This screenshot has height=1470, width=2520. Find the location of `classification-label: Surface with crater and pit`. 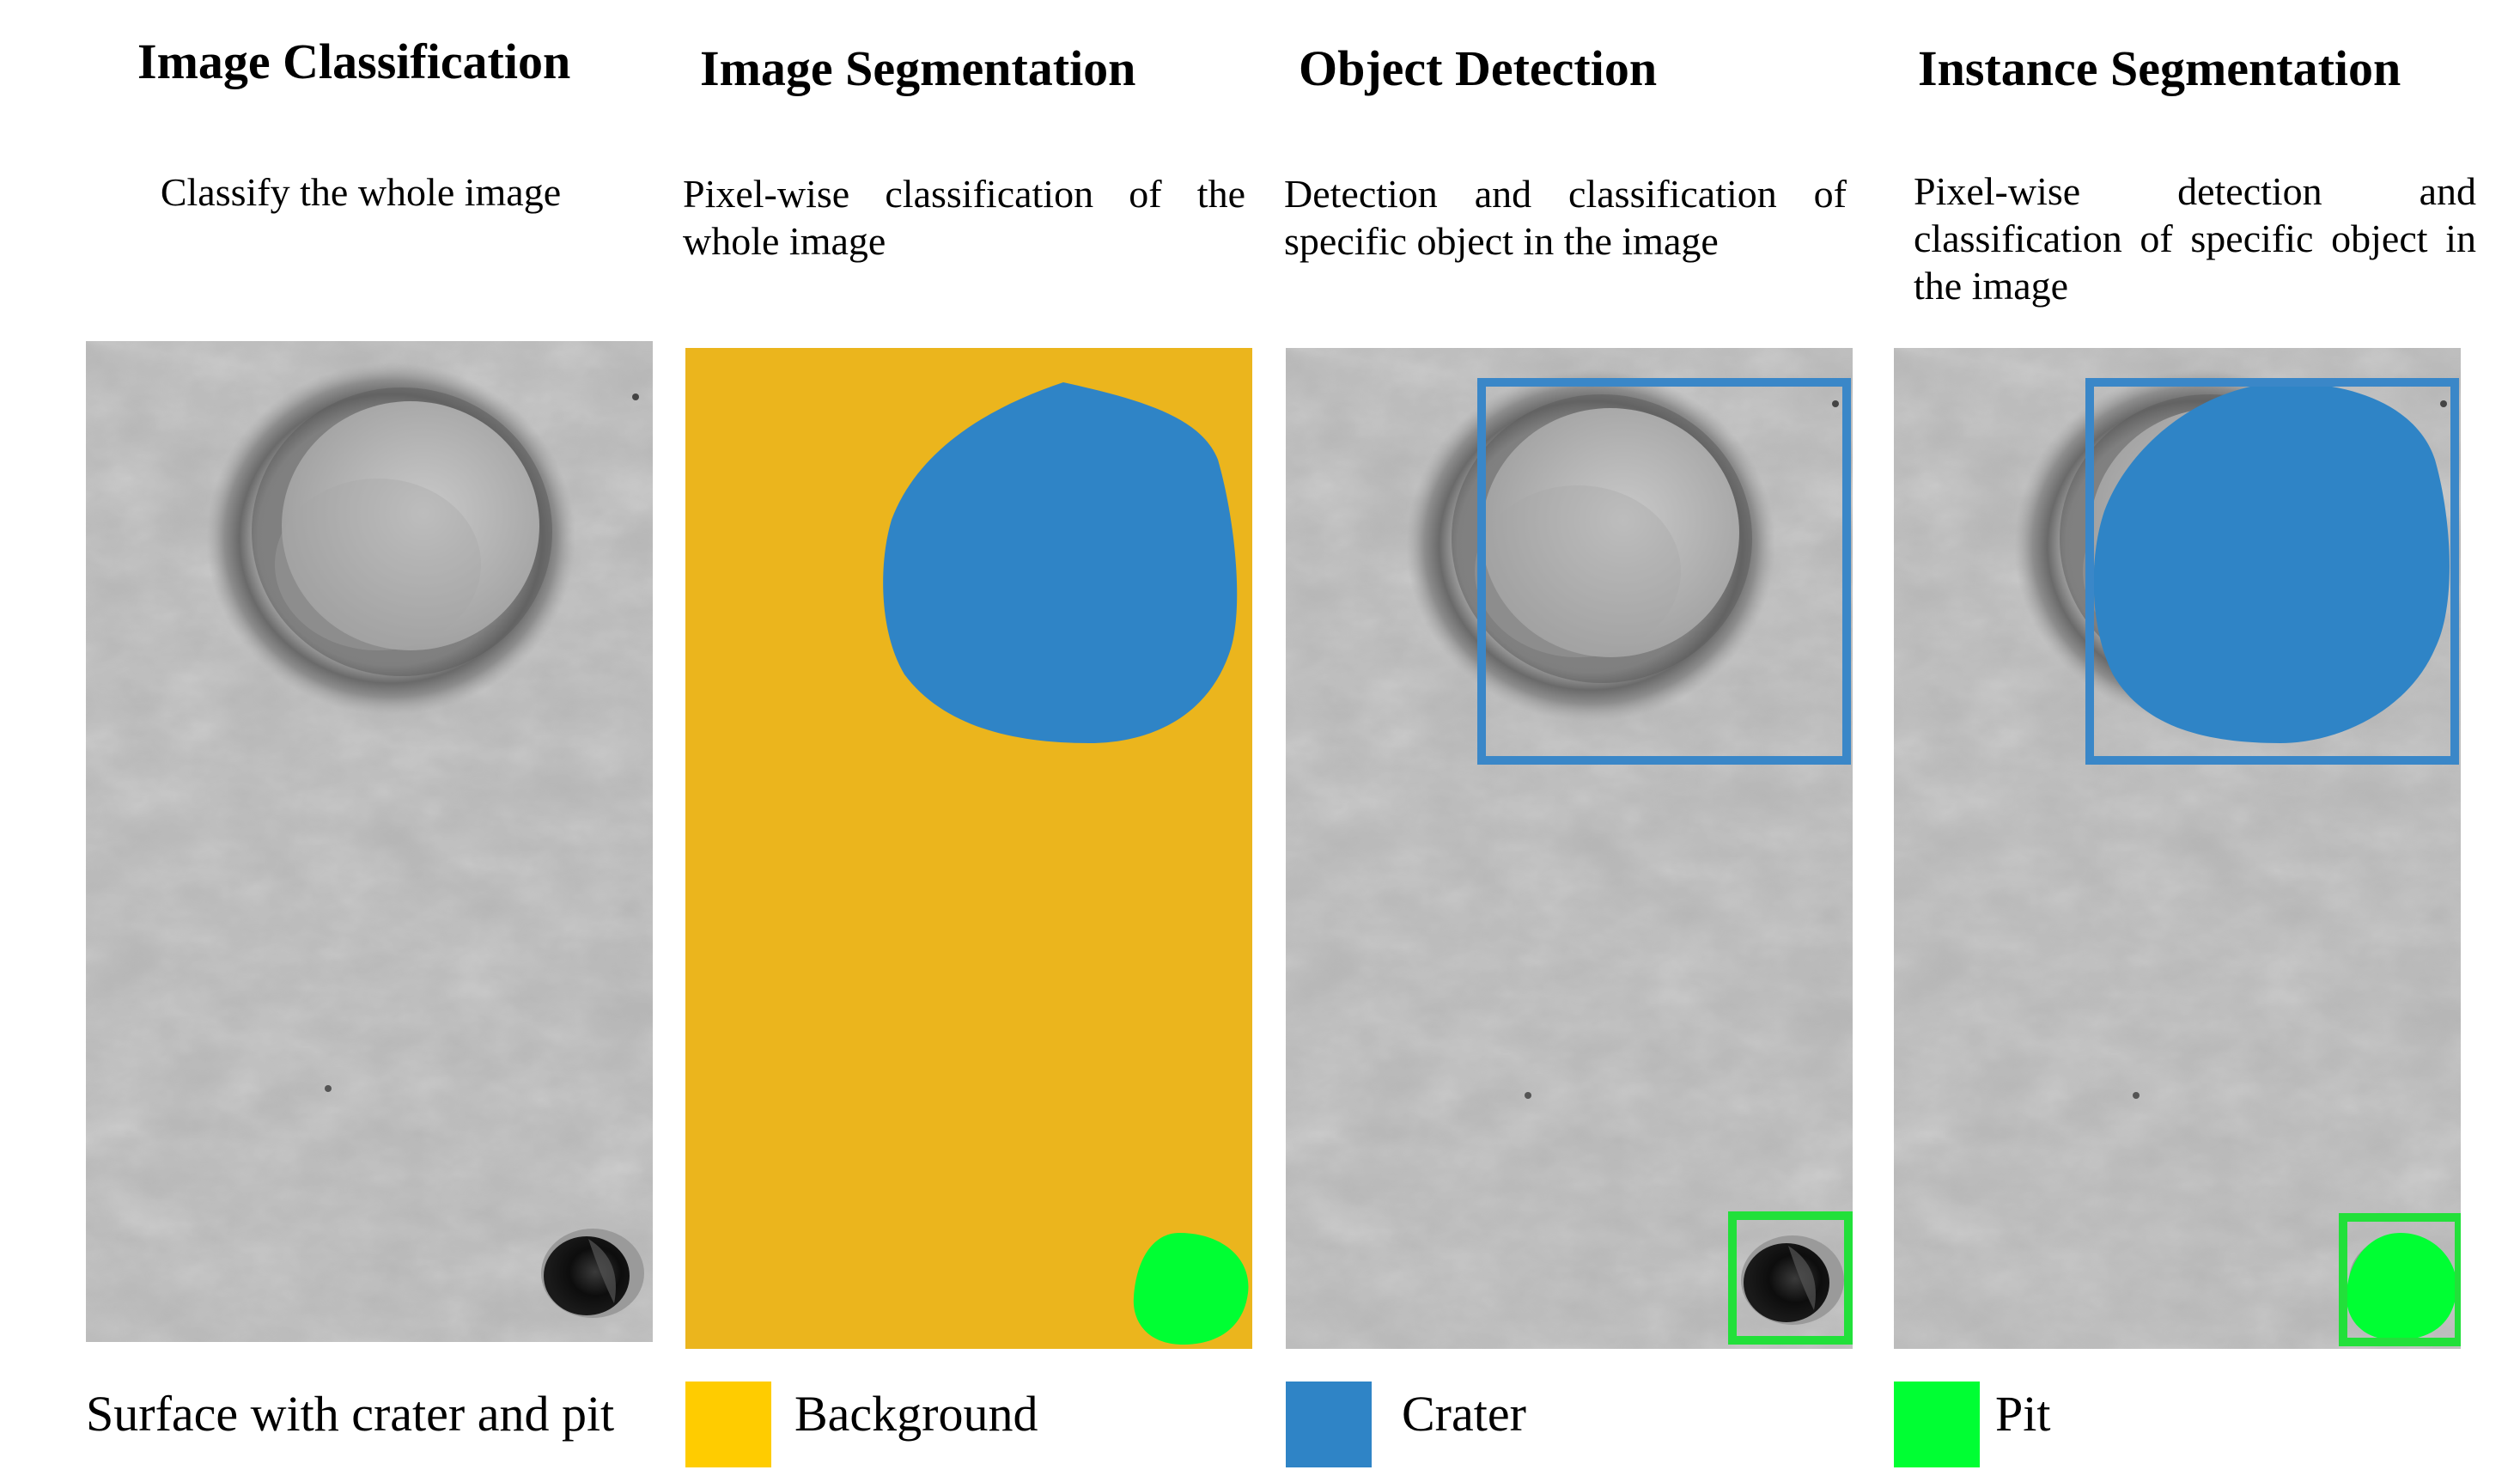

classification-label: Surface with crater and pit is located at coordinates (351, 1414).